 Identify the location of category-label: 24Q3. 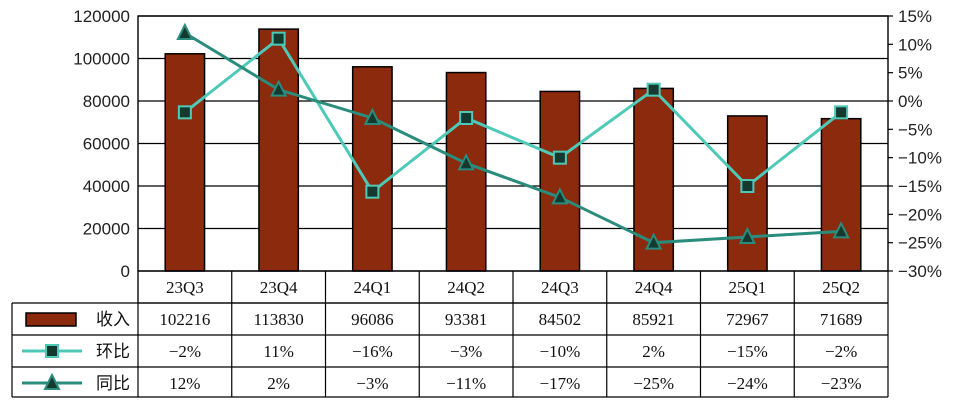
(560, 287).